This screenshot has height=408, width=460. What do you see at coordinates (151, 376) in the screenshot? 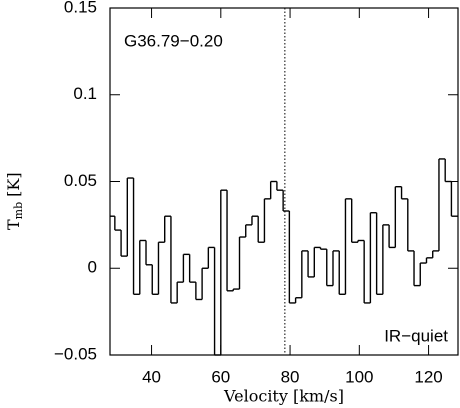
I see `x-tick-label: 40` at bounding box center [151, 376].